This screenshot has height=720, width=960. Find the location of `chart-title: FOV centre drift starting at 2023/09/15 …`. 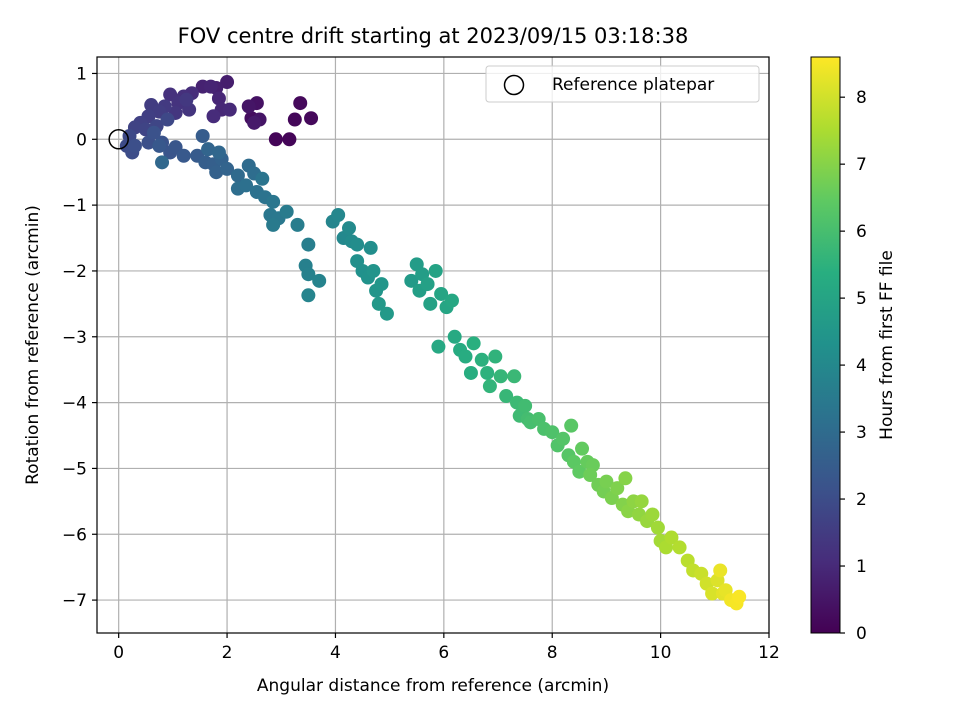

chart-title: FOV centre drift starting at 2023/09/15 … is located at coordinates (433, 36).